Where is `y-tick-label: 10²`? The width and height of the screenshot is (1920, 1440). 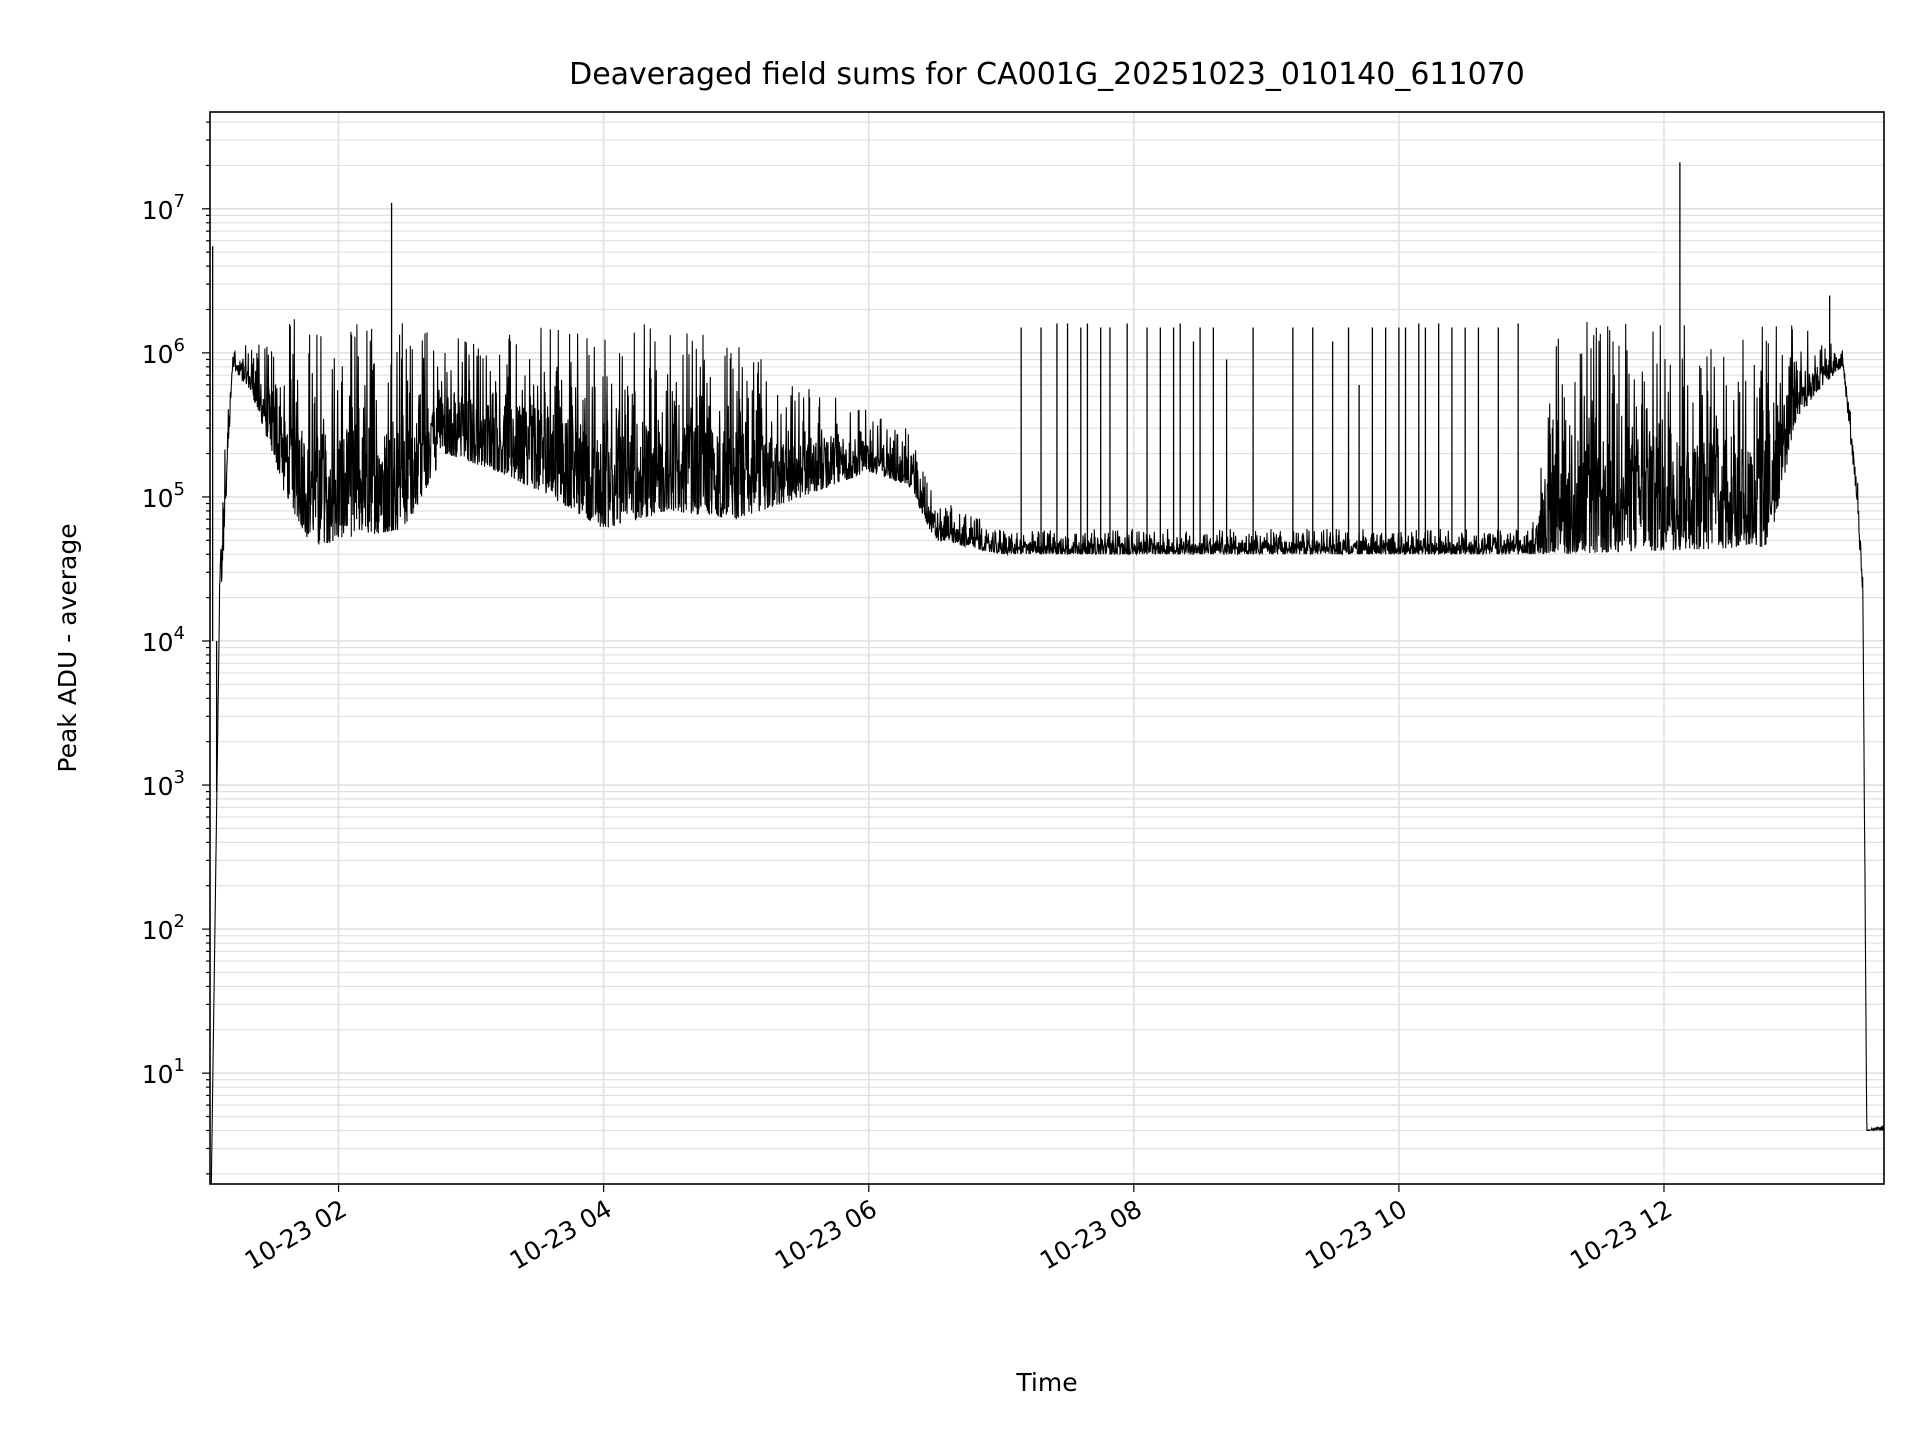 y-tick-label: 10² is located at coordinates (163, 928).